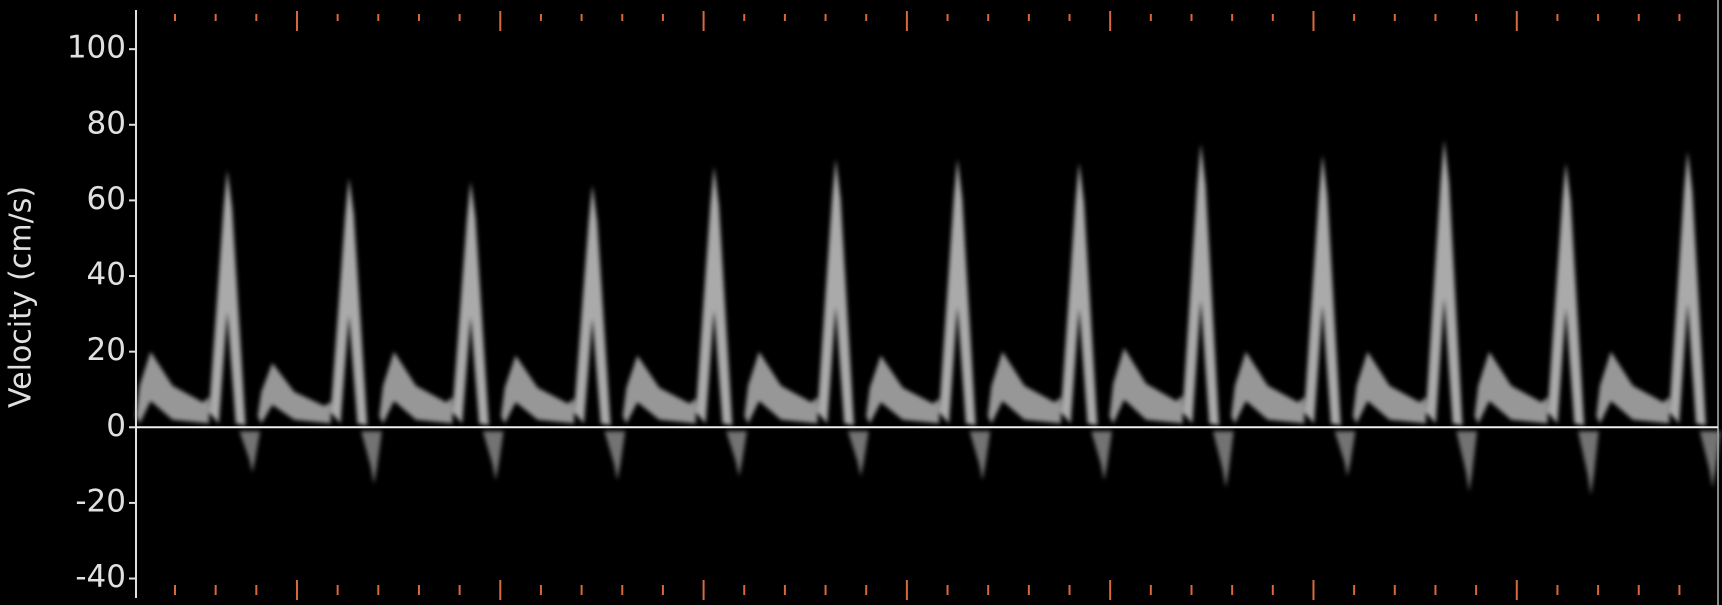 This screenshot has height=605, width=1722. I want to click on y-tick-label: 80, so click(106, 123).